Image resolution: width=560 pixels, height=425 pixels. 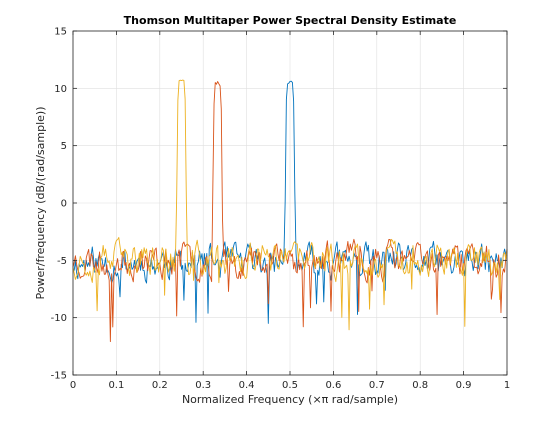 What do you see at coordinates (64, 146) in the screenshot?
I see `y-tick-label: 5` at bounding box center [64, 146].